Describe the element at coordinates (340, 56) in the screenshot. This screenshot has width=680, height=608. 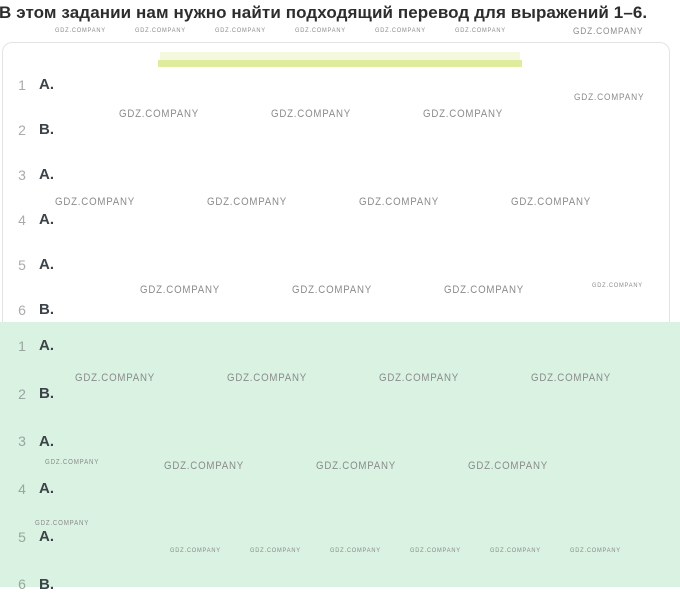
I see `highlight-bar-faint` at that location.